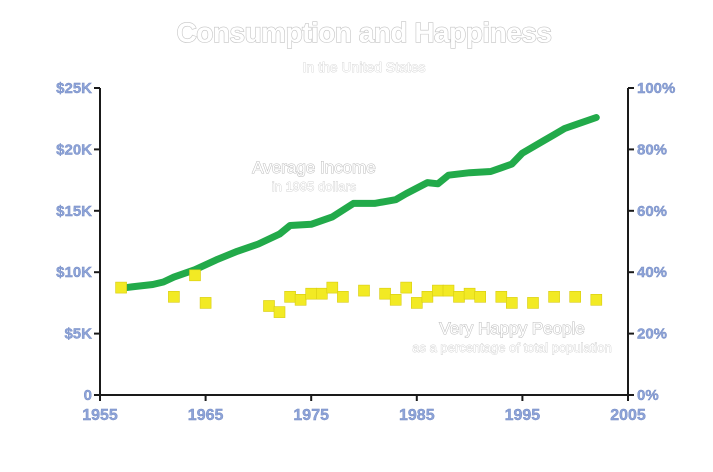  Describe the element at coordinates (628, 415) in the screenshot. I see `x-axis-tick-label: 2005` at that location.